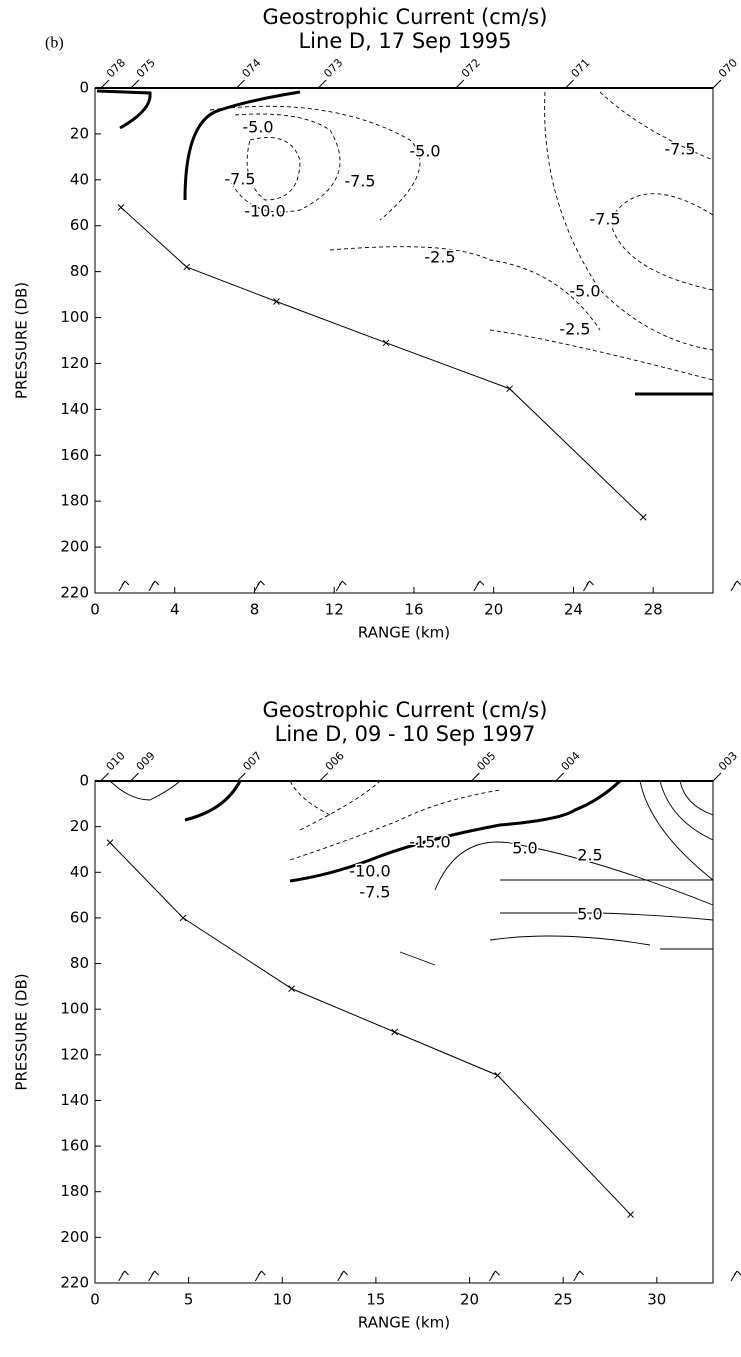 This screenshot has height=1357, width=741. What do you see at coordinates (282, 1300) in the screenshot?
I see `x-tick-label: 10` at bounding box center [282, 1300].